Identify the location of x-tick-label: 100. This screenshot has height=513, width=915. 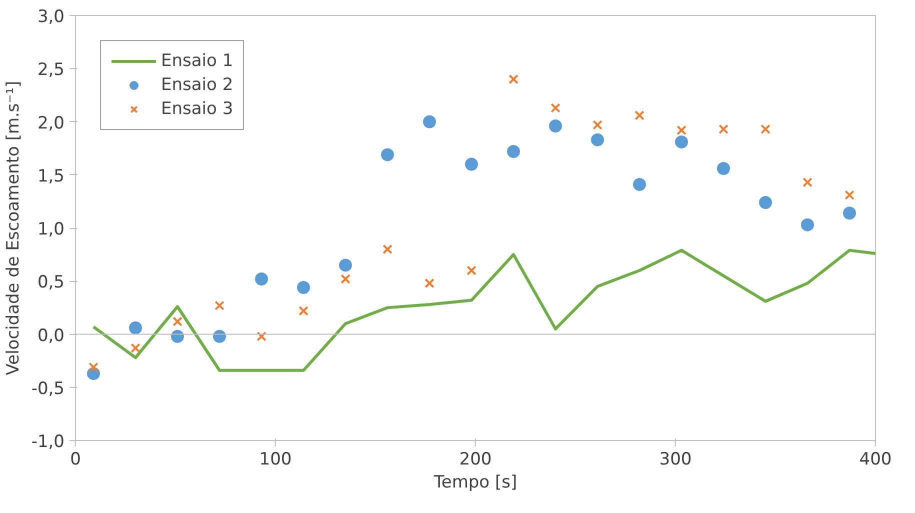
(275, 460).